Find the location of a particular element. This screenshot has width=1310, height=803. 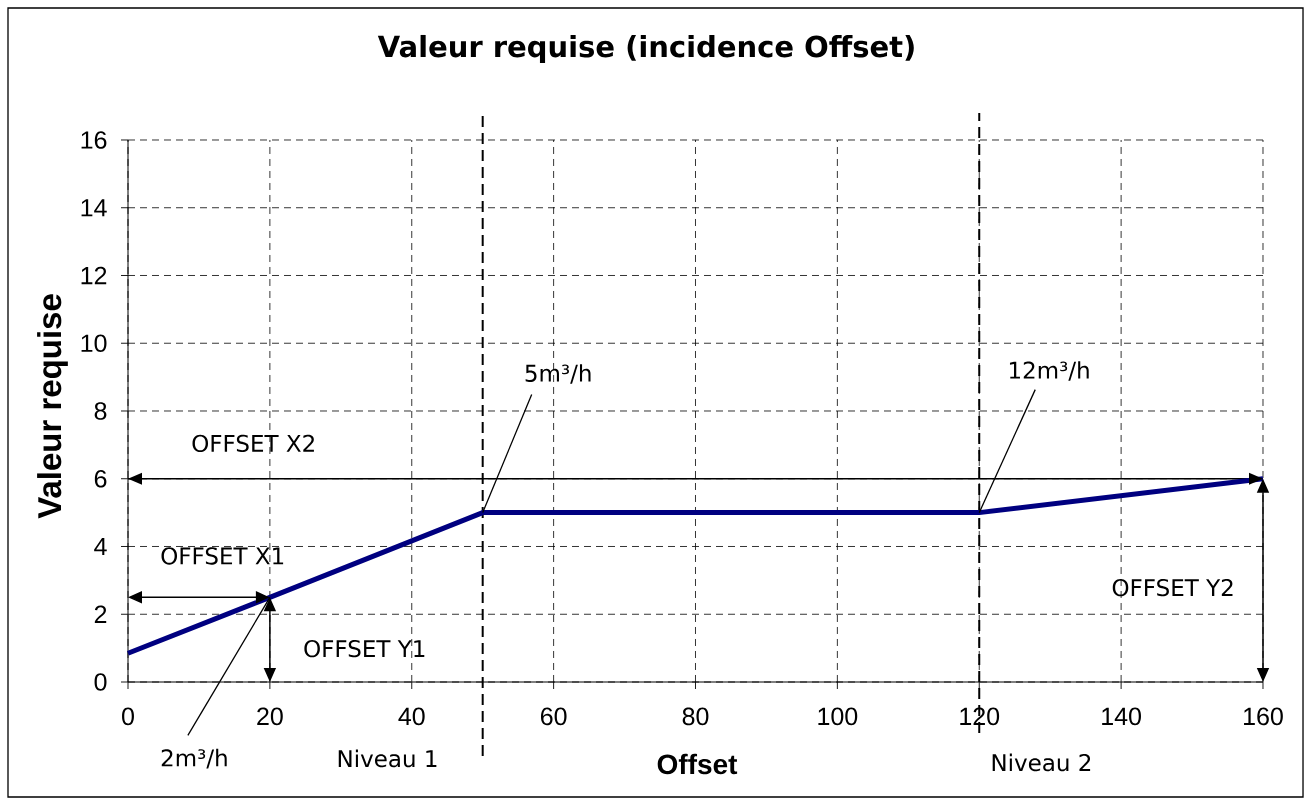

y-tick-label: 16 is located at coordinates (94, 140).